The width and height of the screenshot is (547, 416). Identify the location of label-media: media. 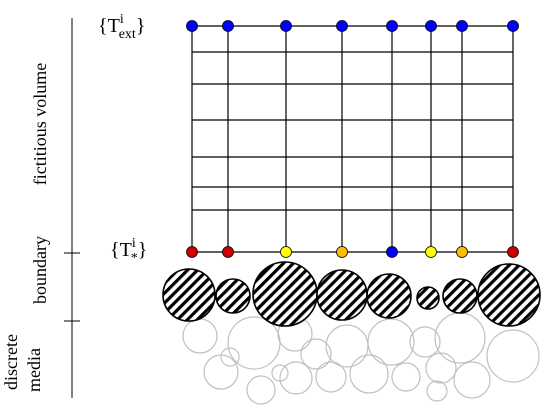
(34, 370).